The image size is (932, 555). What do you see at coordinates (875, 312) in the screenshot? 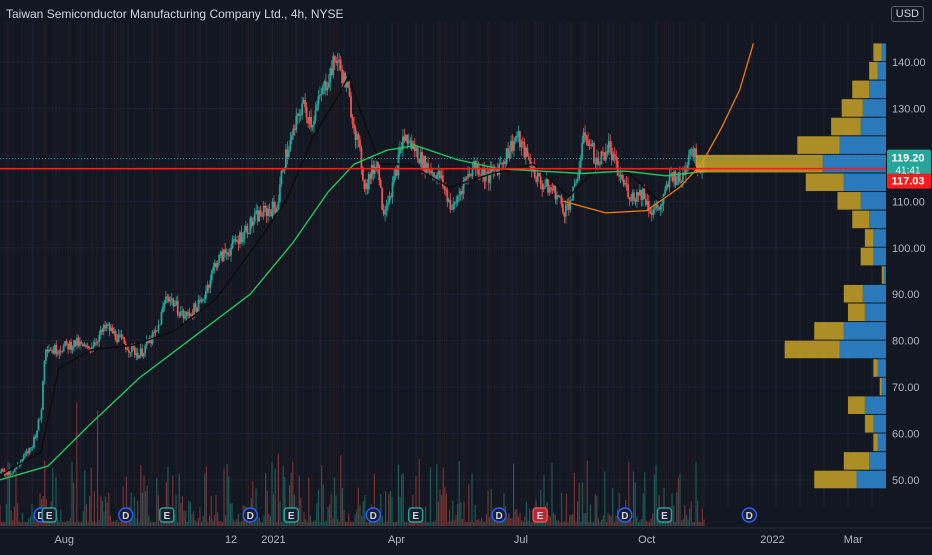
I see `volume-profile-buy` at bounding box center [875, 312].